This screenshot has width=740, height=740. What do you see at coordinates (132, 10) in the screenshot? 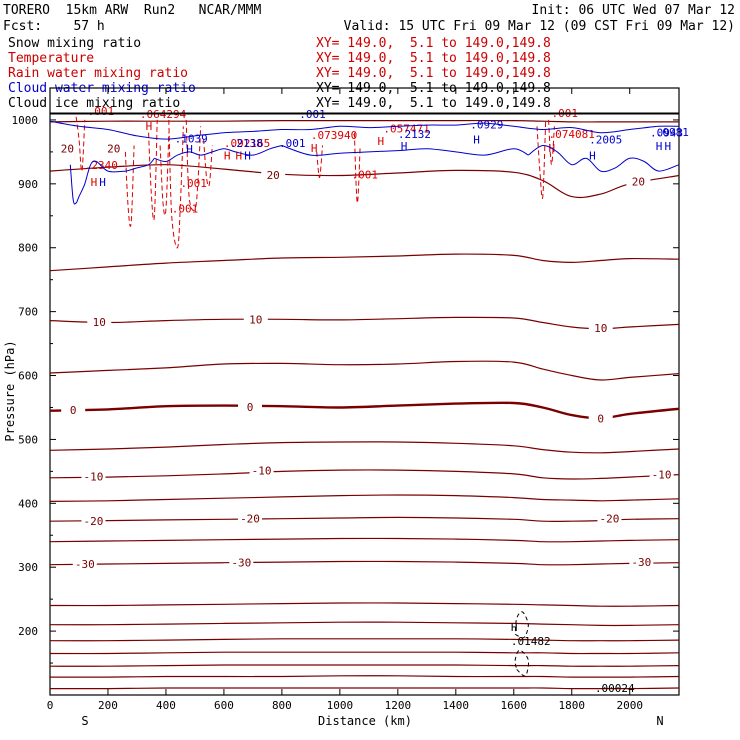
I see `header-title: TORERO 15km ARW Run2 NCAR/MMM` at bounding box center [132, 10].